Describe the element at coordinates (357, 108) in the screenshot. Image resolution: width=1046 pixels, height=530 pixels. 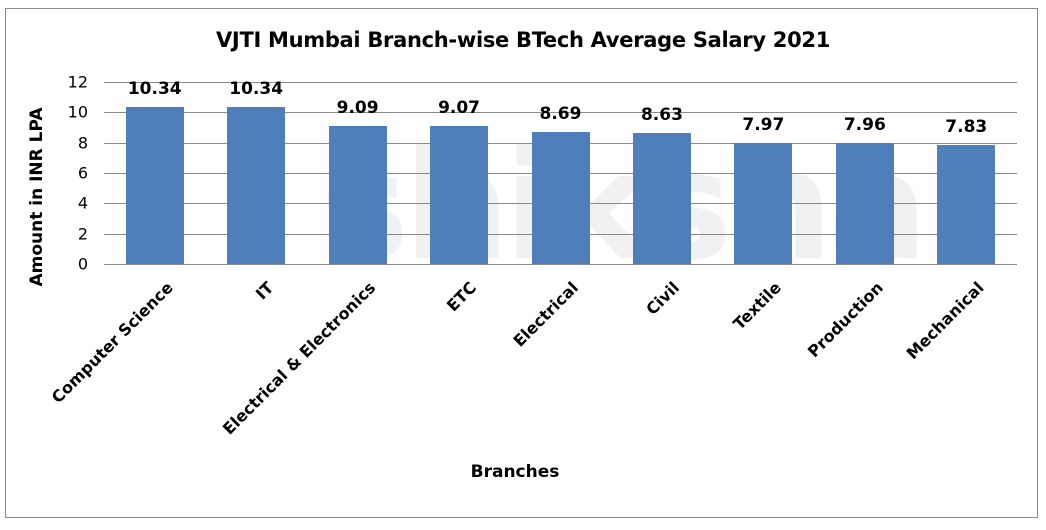
I see `bar-value-label: 9.09` at that location.